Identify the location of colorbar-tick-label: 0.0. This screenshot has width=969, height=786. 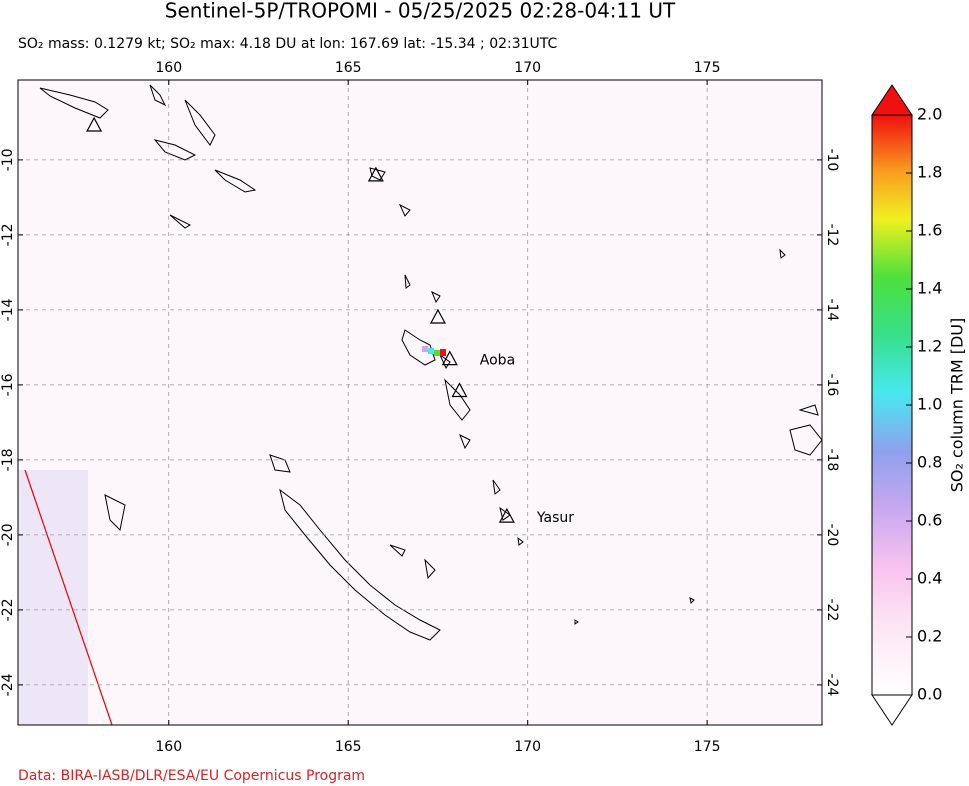
(929, 694).